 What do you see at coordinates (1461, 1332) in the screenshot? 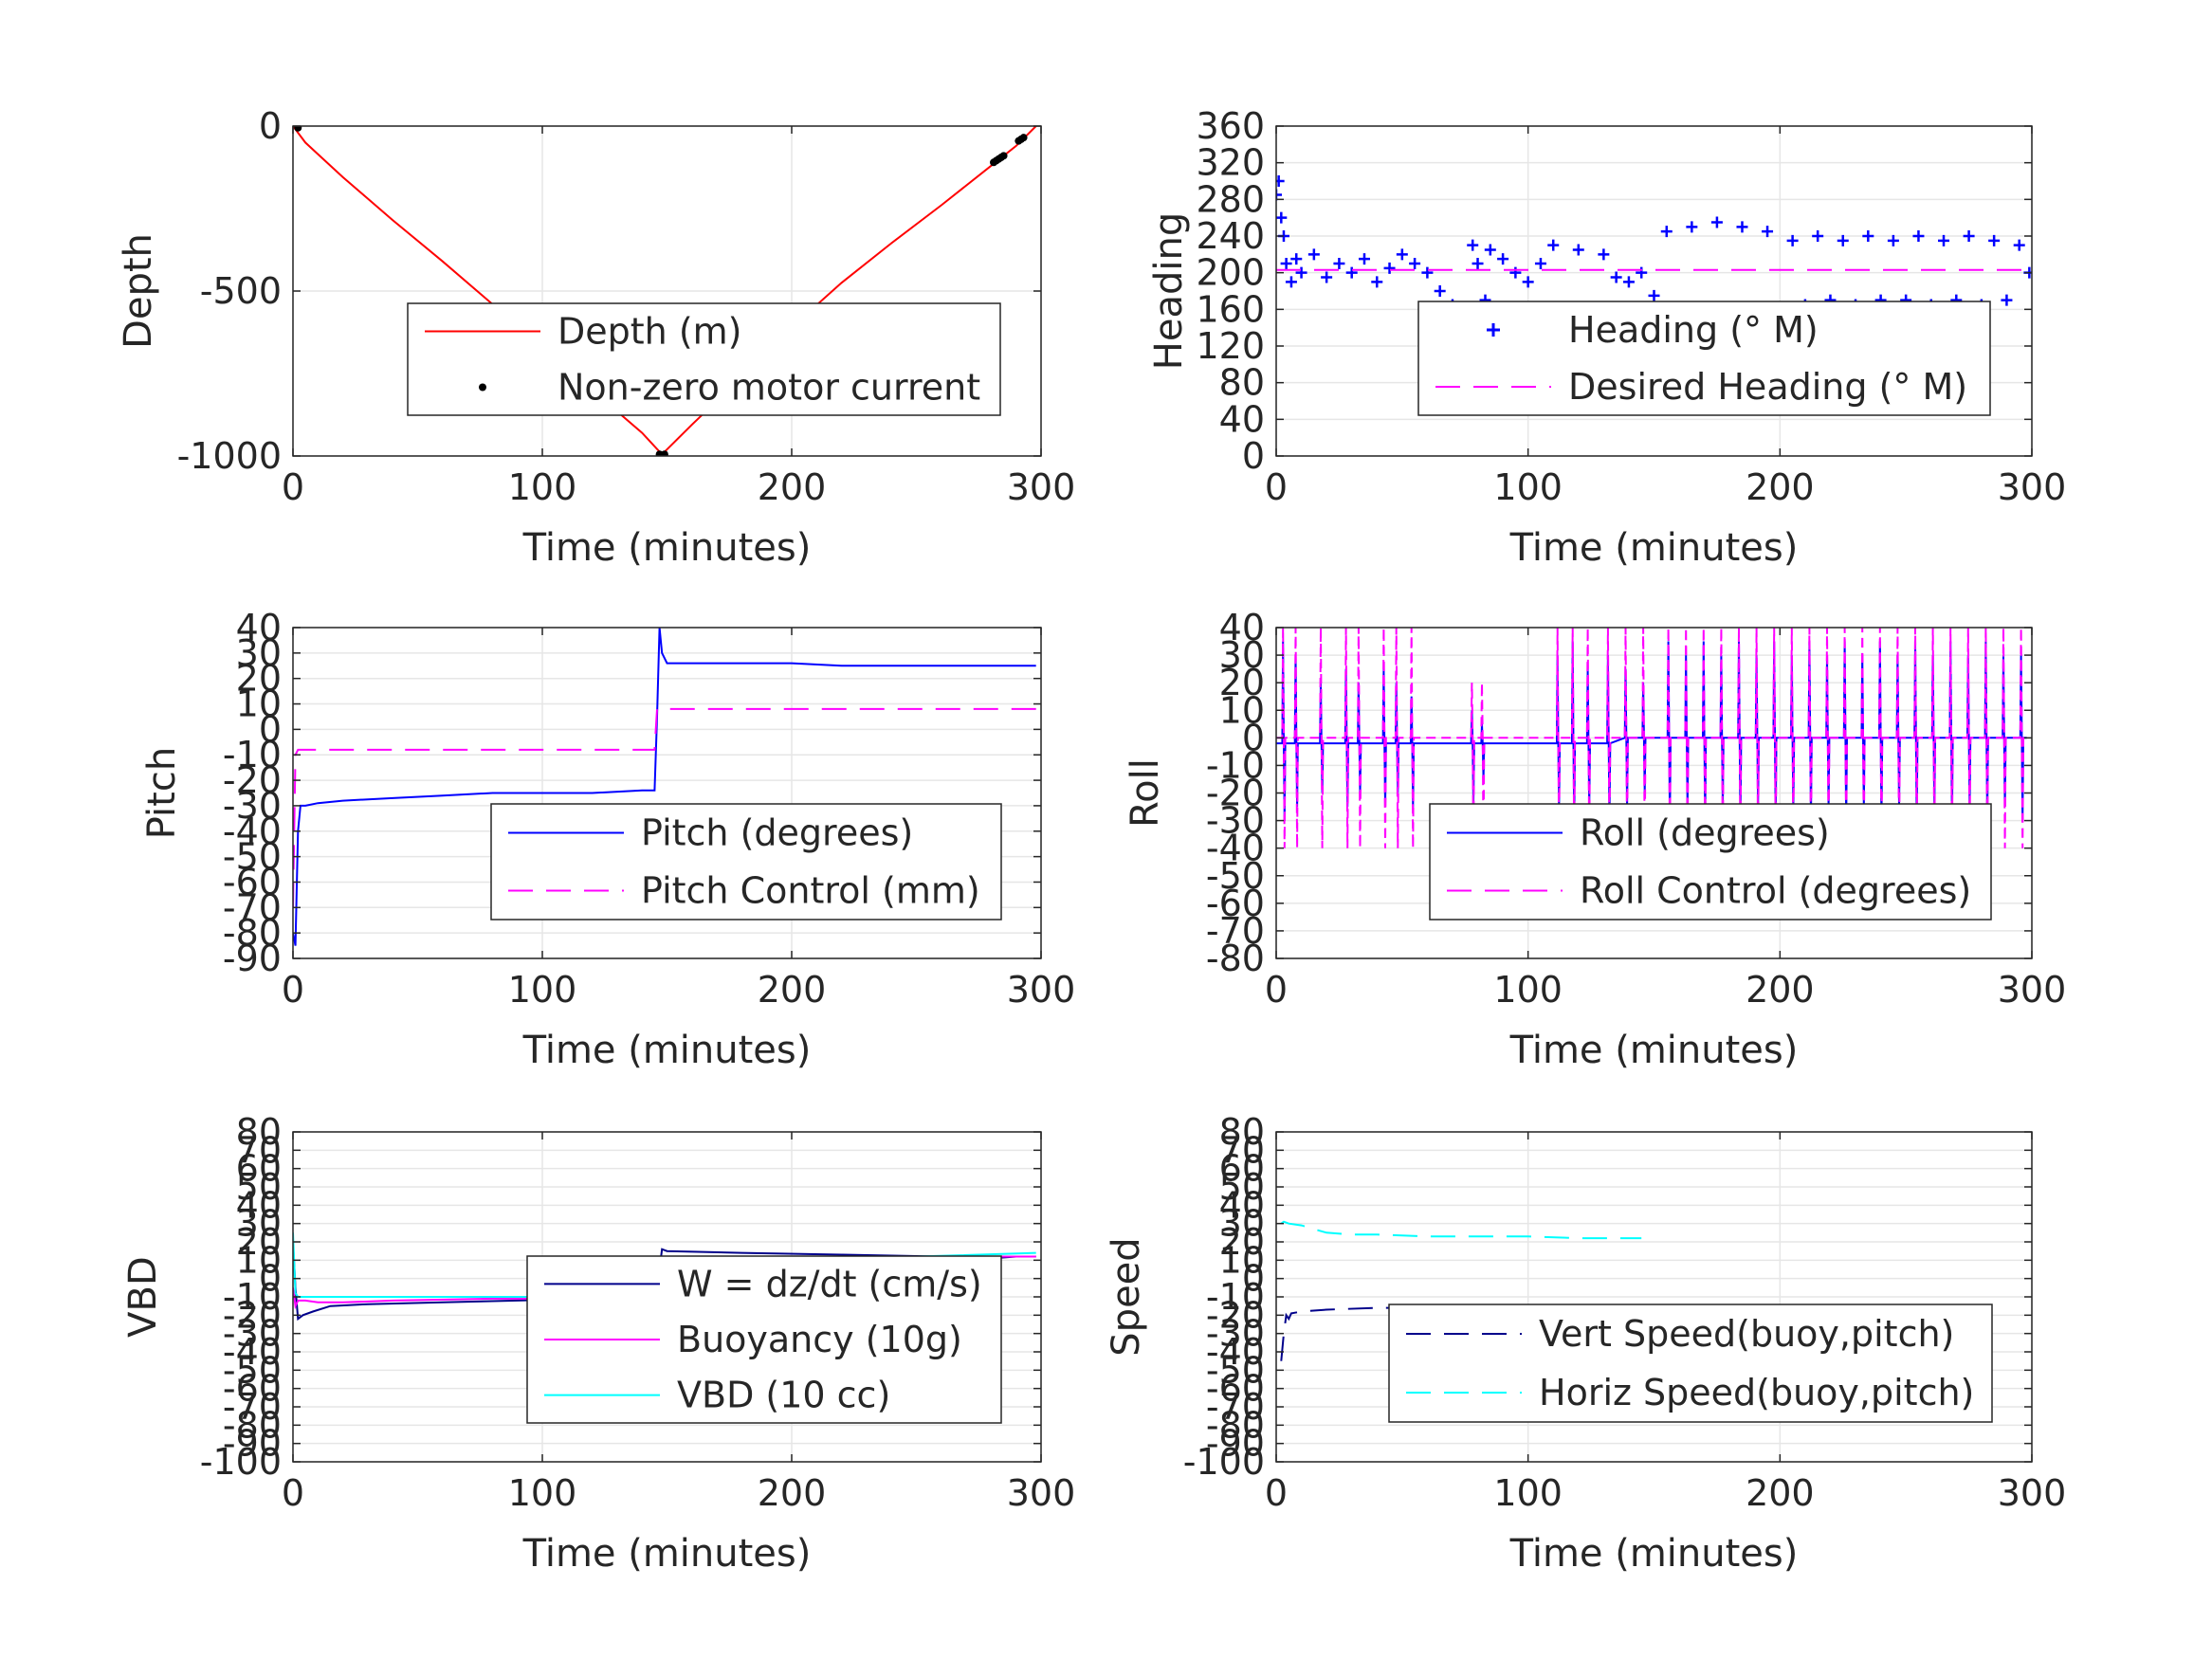
I see `series-vert-speed-buoy-pitch` at bounding box center [1461, 1332].